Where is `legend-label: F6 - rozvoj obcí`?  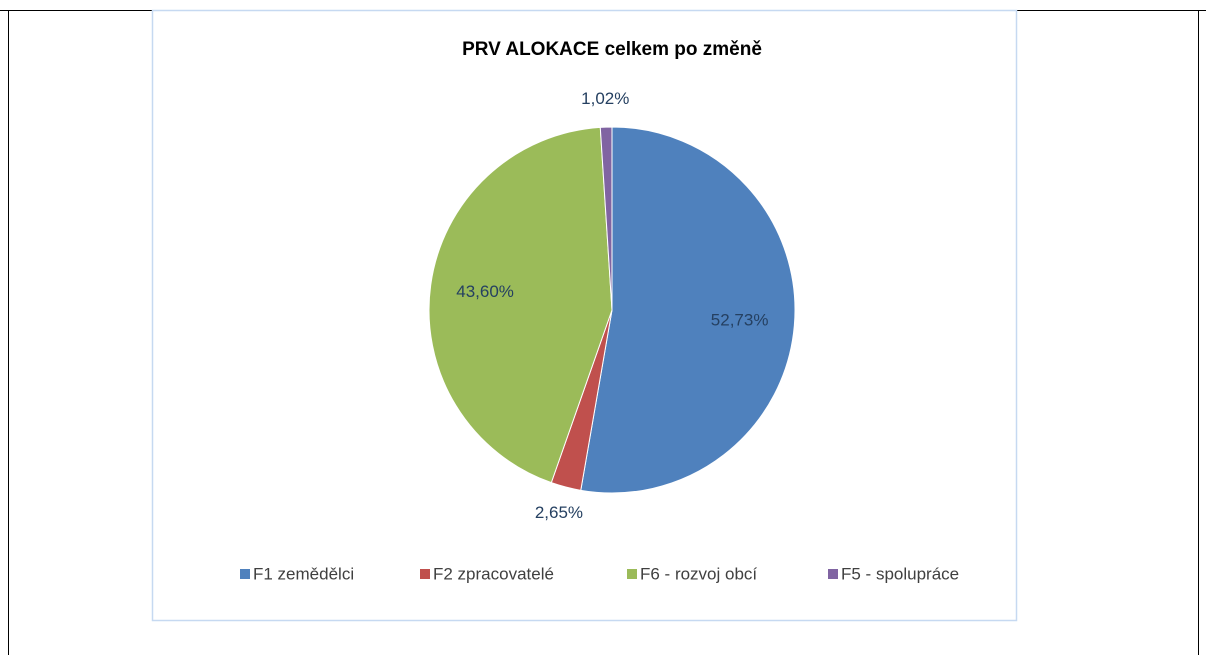 legend-label: F6 - rozvoj obcí is located at coordinates (698, 573).